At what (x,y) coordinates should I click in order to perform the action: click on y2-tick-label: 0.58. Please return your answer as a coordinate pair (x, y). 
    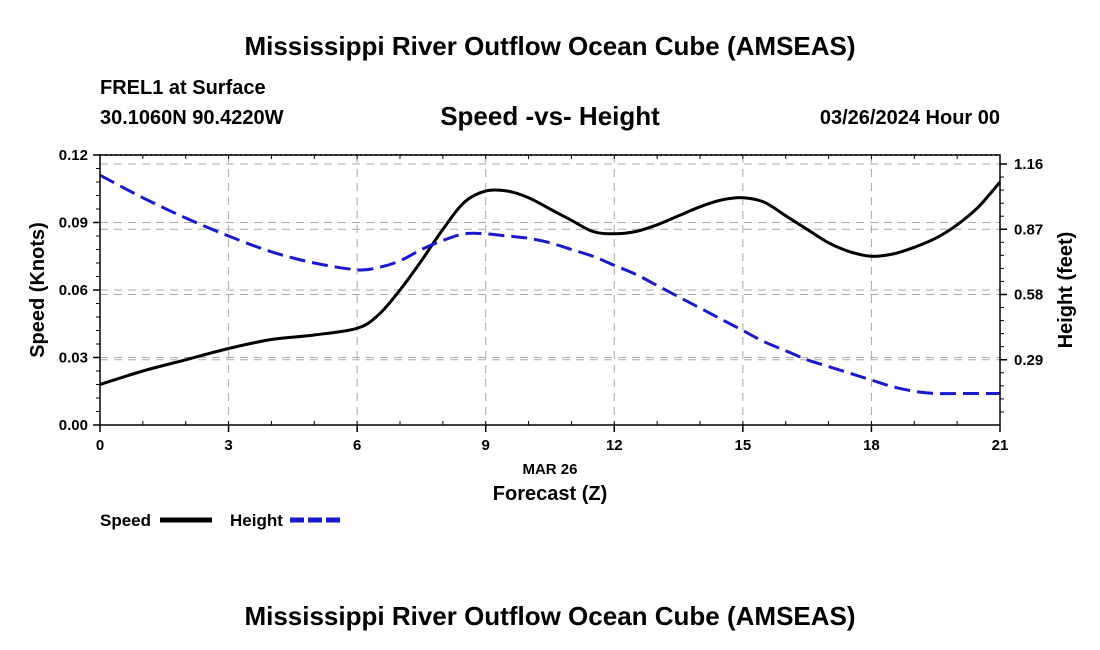
    Looking at the image, I should click on (1028, 295).